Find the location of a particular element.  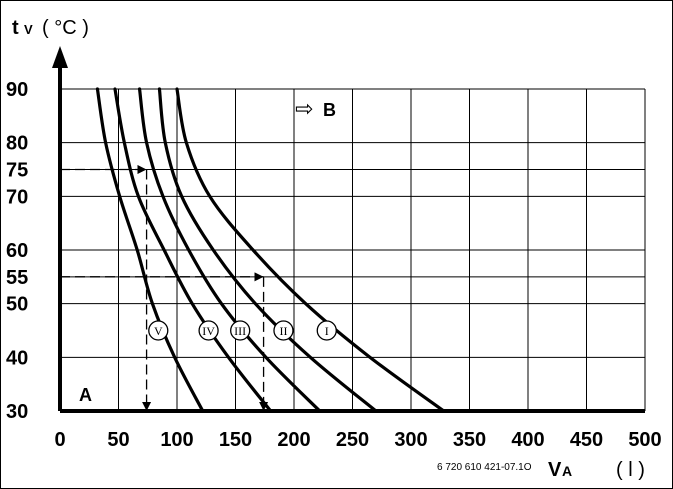

curve-V is located at coordinates (150, 250).